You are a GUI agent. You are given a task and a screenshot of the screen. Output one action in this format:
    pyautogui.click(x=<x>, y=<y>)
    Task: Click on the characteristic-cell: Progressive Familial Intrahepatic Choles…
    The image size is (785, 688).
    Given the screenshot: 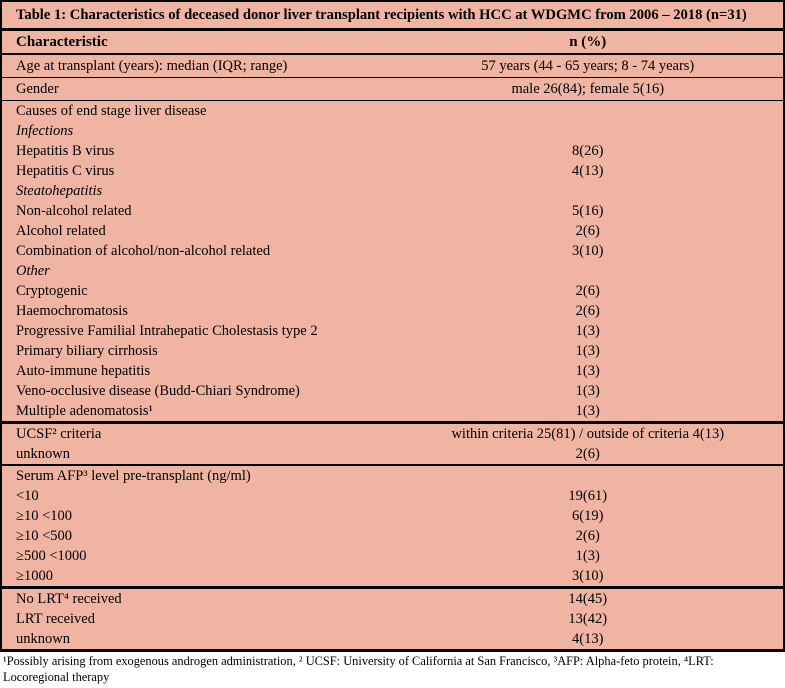 What is the action you would take?
    pyautogui.click(x=167, y=331)
    